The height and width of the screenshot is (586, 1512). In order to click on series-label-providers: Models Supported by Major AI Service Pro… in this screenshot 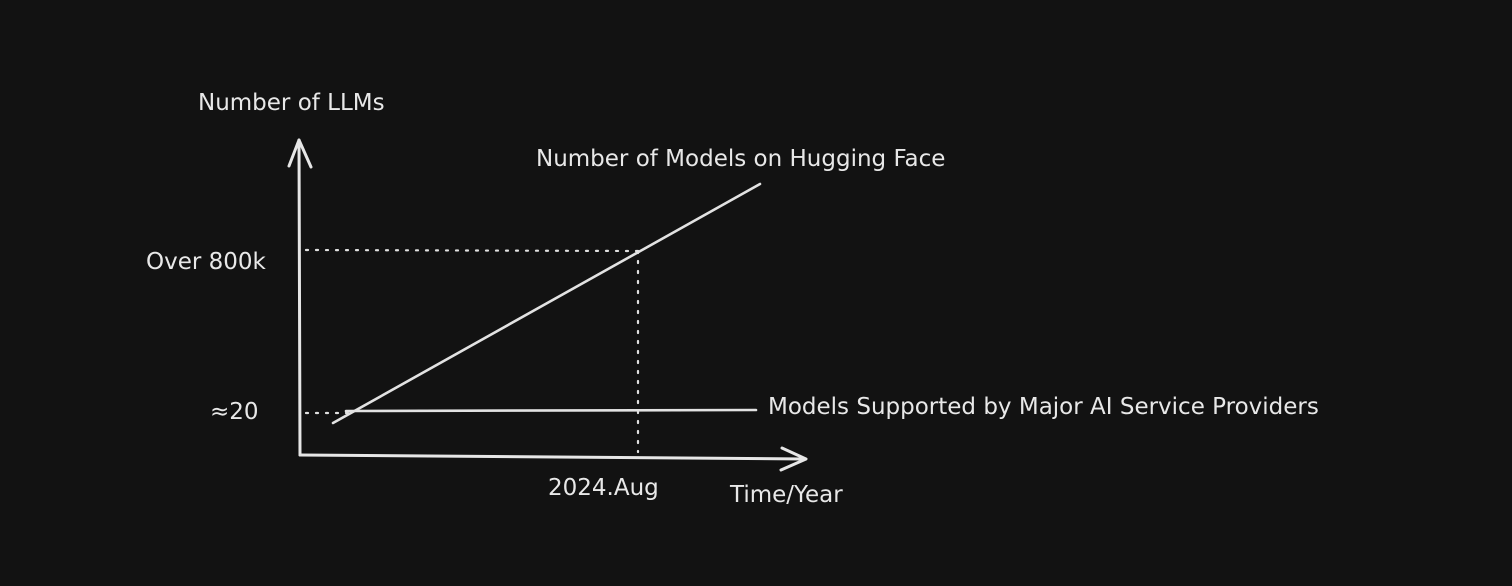, I will do `click(1043, 407)`.